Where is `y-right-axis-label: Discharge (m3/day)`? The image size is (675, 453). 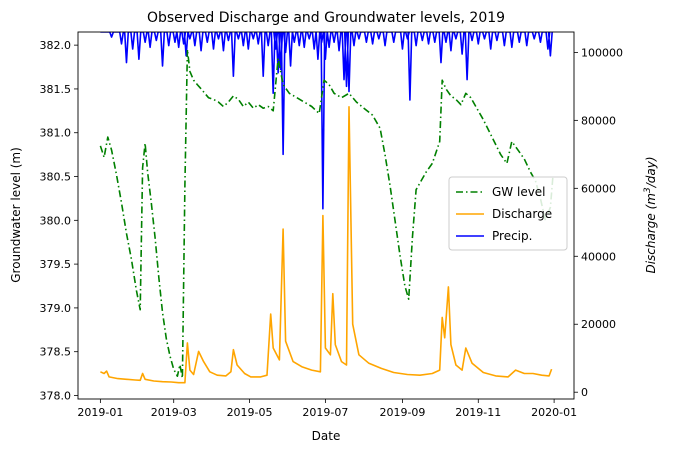 y-right-axis-label: Discharge (m3/day) is located at coordinates (650, 214).